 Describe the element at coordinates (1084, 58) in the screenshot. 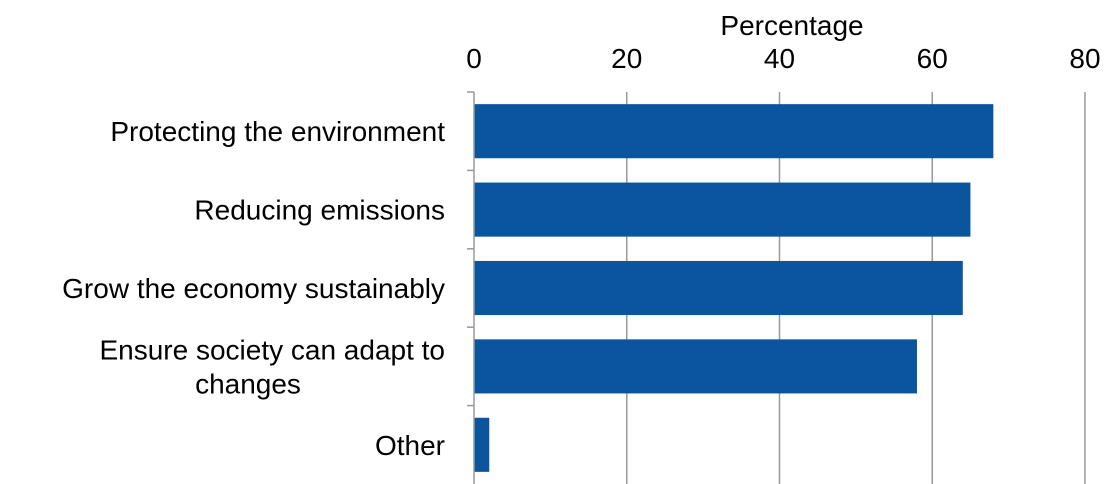

I see `x-tick-label: 80` at that location.